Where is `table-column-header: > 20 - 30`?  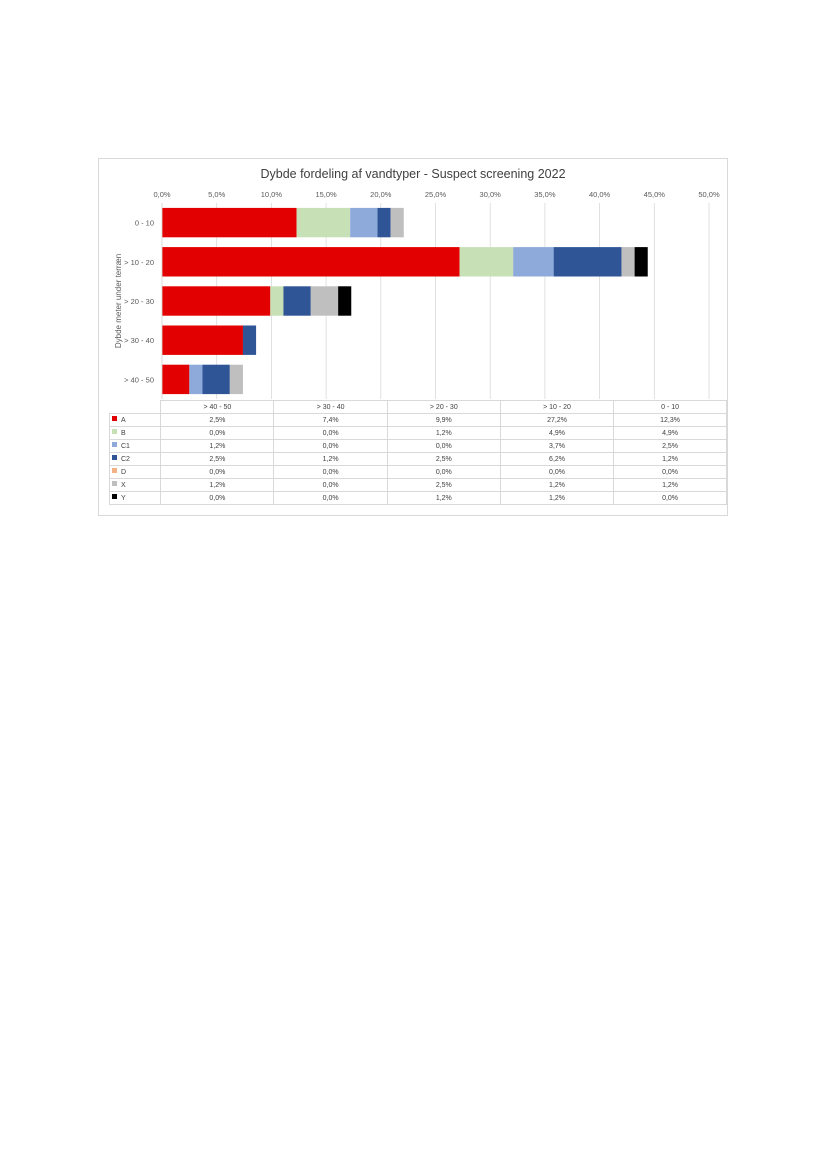
table-column-header: > 20 - 30 is located at coordinates (443, 407).